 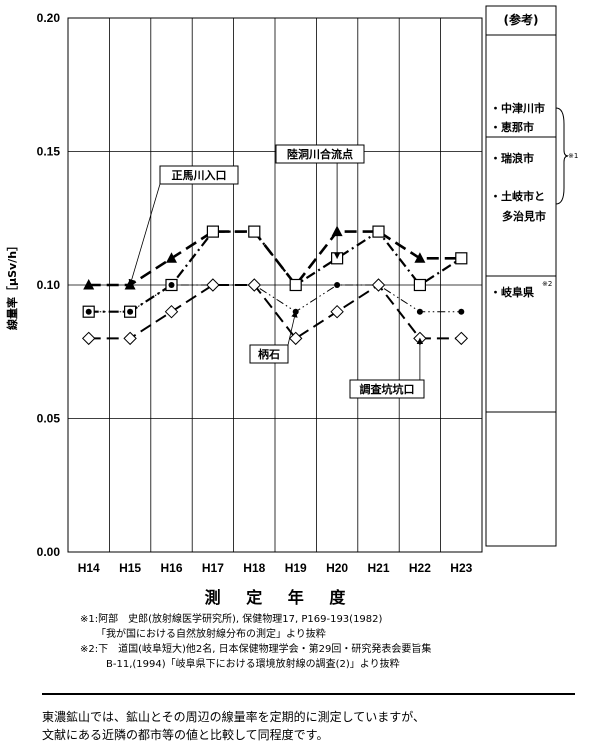 I want to click on y-tick-label: 0.00, so click(x=49, y=552).